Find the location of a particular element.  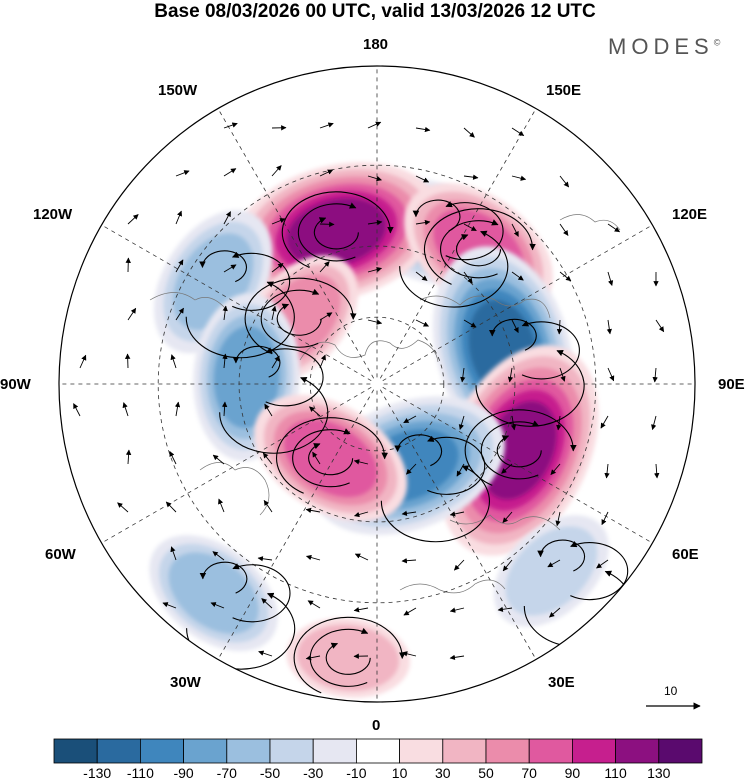

modes-brand: MODES© is located at coordinates (664, 47).